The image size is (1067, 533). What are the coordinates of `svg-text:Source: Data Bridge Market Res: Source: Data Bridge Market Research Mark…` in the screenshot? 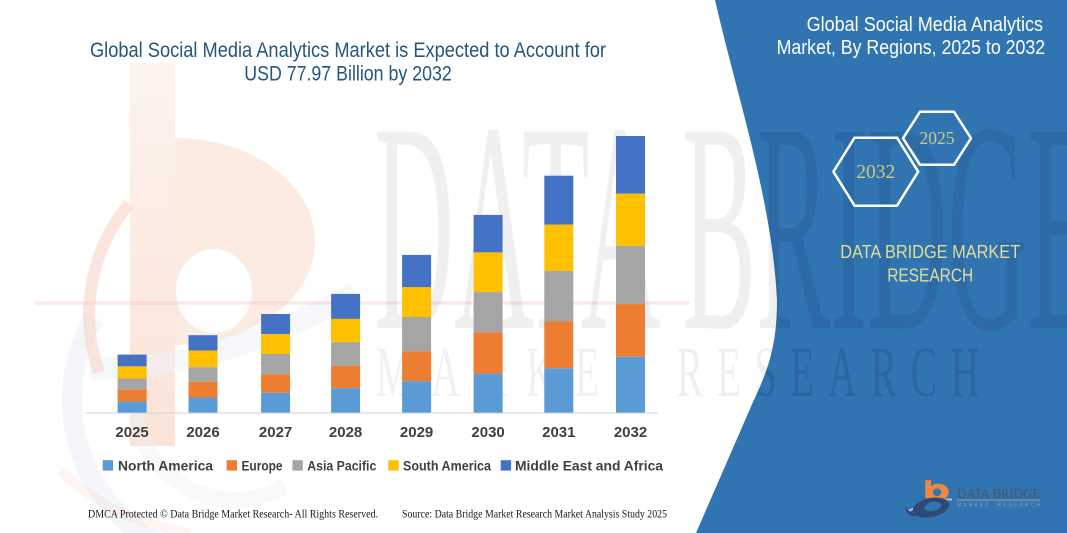 It's located at (534, 515).